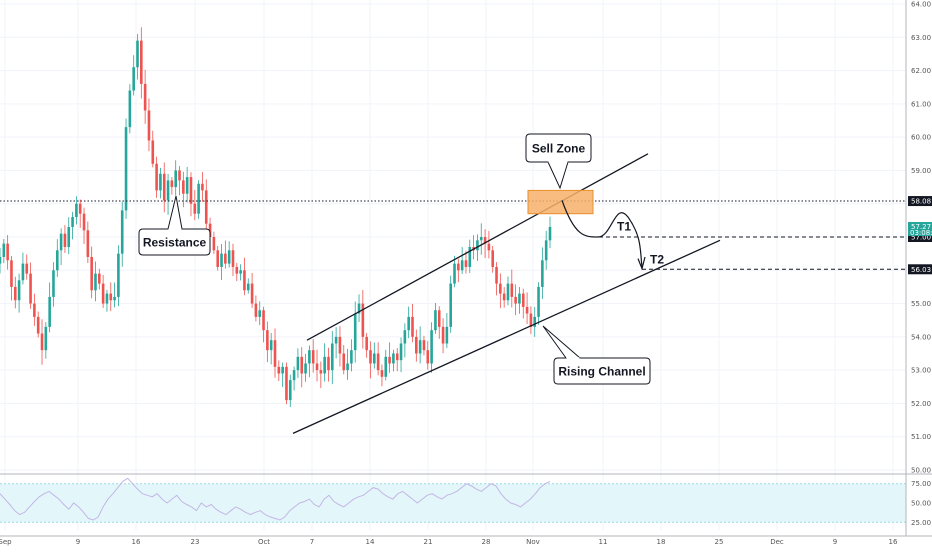 This screenshot has width=932, height=555. What do you see at coordinates (657, 260) in the screenshot?
I see `t2-label: T2` at bounding box center [657, 260].